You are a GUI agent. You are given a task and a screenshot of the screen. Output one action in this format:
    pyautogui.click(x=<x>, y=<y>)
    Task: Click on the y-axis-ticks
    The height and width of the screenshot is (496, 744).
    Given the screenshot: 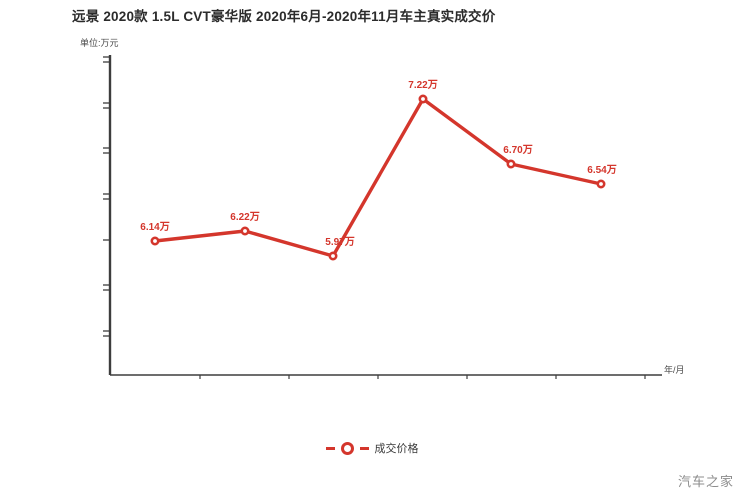 What is the action you would take?
    pyautogui.click(x=106, y=196)
    